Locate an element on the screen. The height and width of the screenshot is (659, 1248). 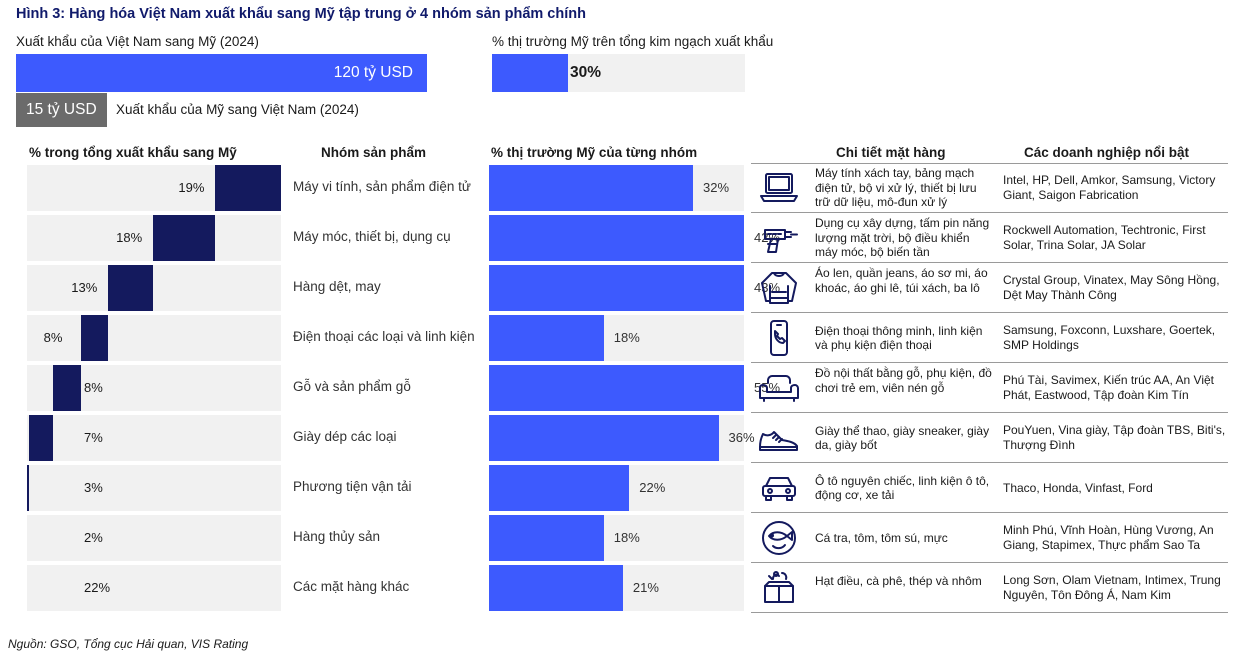
us-share-bar is located at coordinates (530, 73).